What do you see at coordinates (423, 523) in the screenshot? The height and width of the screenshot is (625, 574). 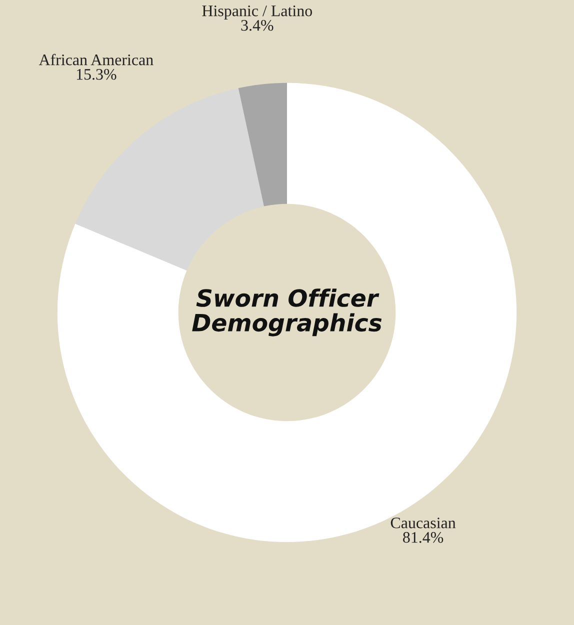 I see `slice-label: Caucasian` at bounding box center [423, 523].